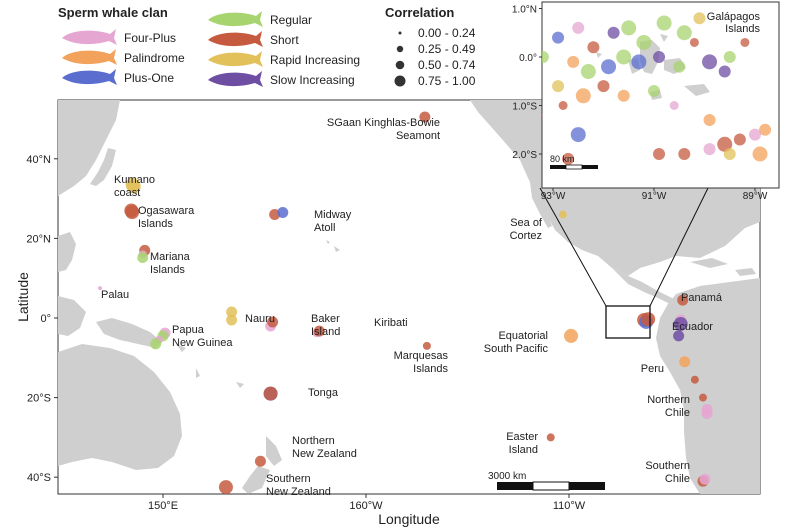 Image resolution: width=800 pixels, height=530 pixels. Describe the element at coordinates (522, 443) in the screenshot. I see `place-label-easter: Easter Island` at that location.